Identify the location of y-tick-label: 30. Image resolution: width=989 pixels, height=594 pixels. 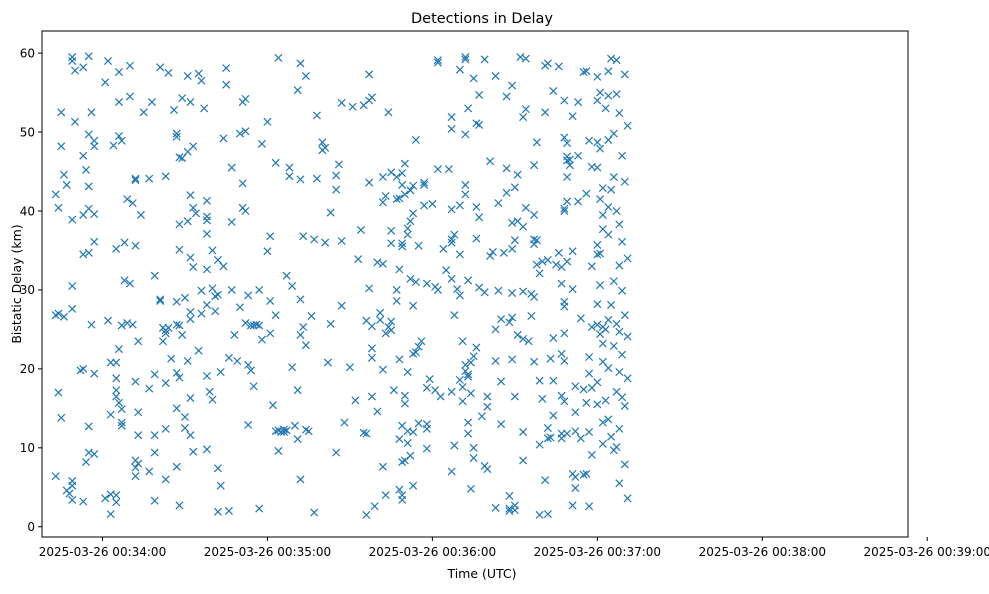
(27, 290).